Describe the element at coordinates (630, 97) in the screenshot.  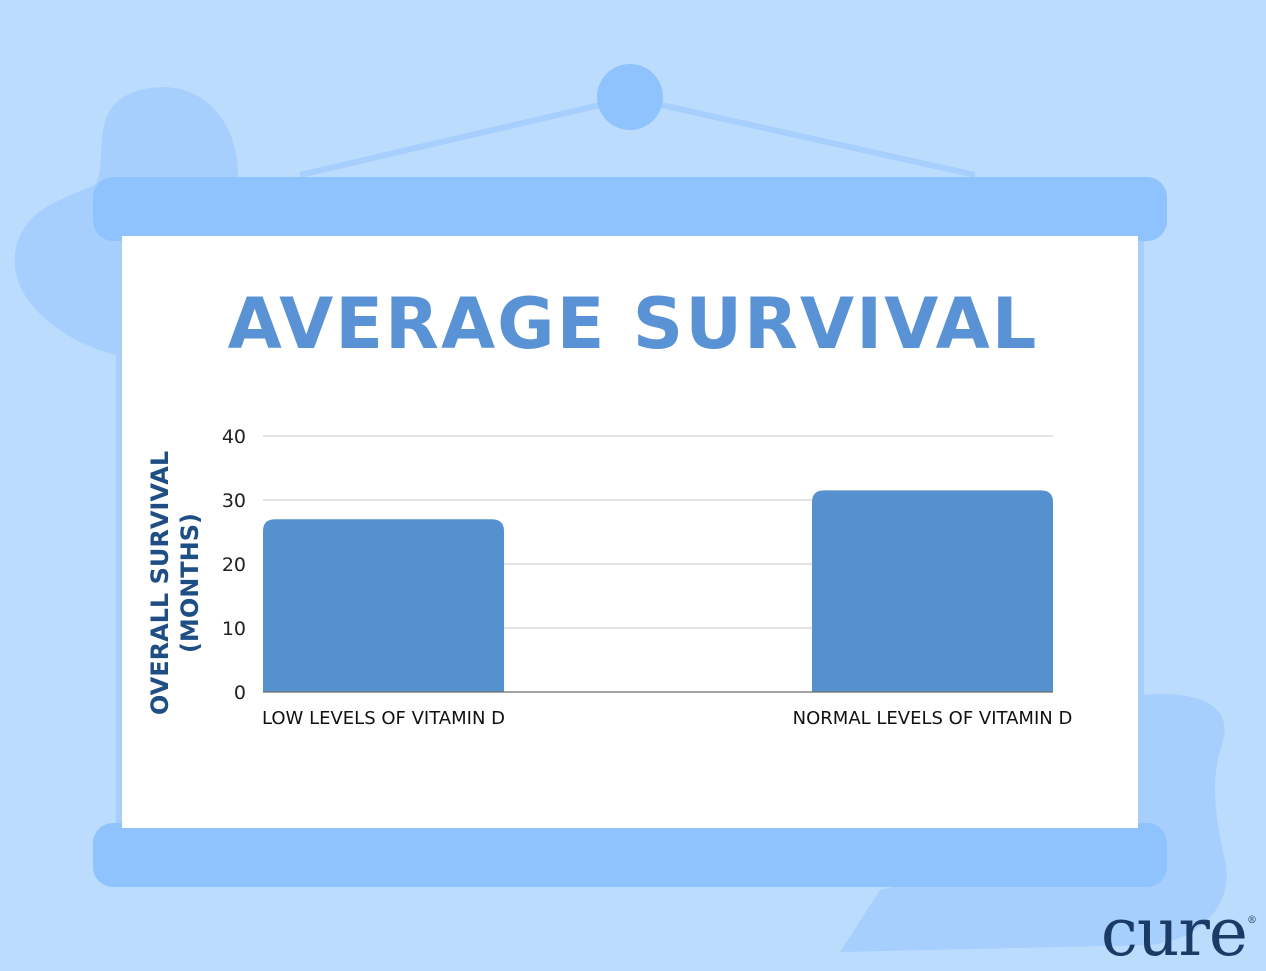
I see `hanging-pin` at that location.